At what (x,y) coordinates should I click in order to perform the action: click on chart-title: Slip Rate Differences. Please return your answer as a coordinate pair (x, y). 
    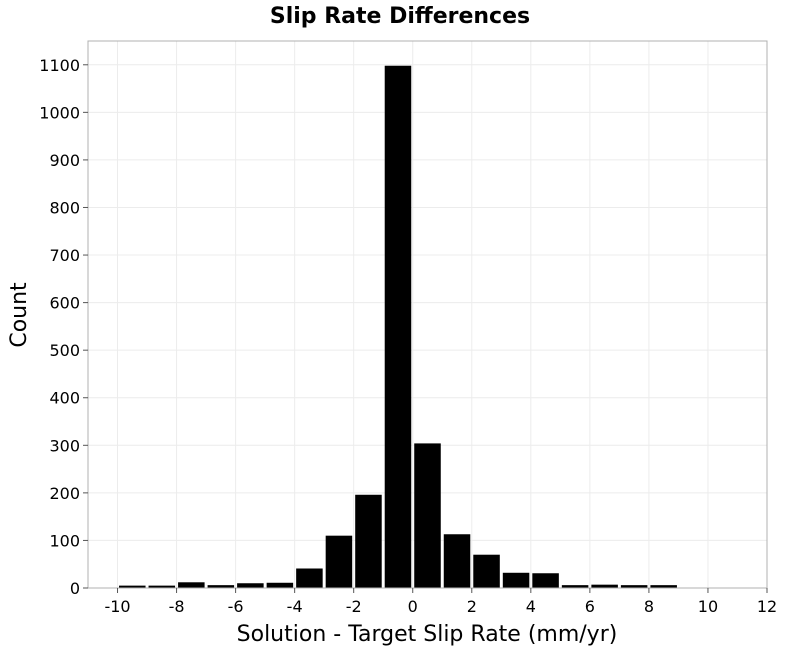
    Looking at the image, I should click on (400, 16).